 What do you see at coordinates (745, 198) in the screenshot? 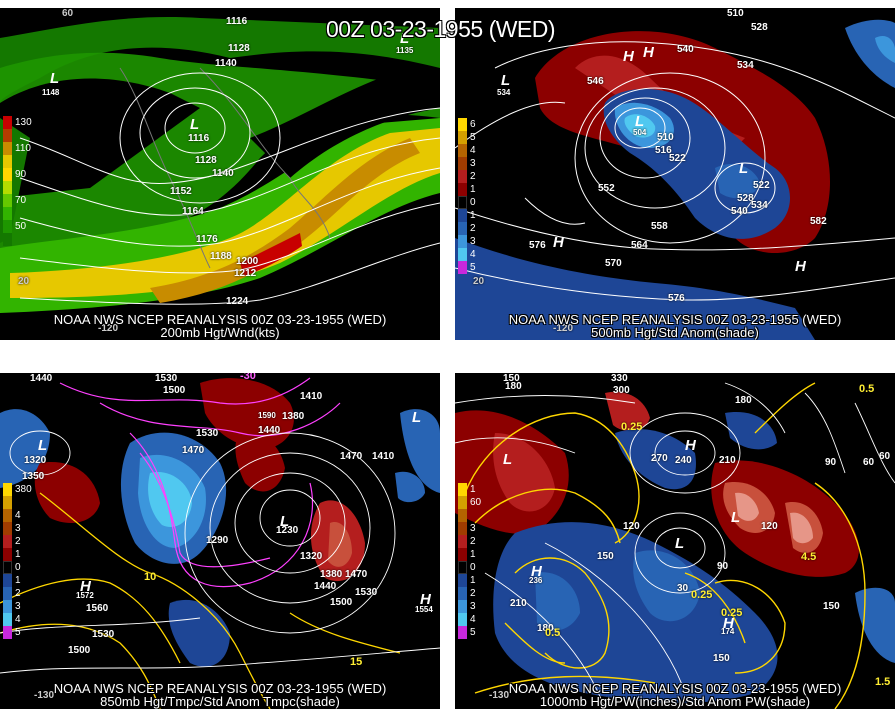
I see `contour-label: 528` at bounding box center [745, 198].